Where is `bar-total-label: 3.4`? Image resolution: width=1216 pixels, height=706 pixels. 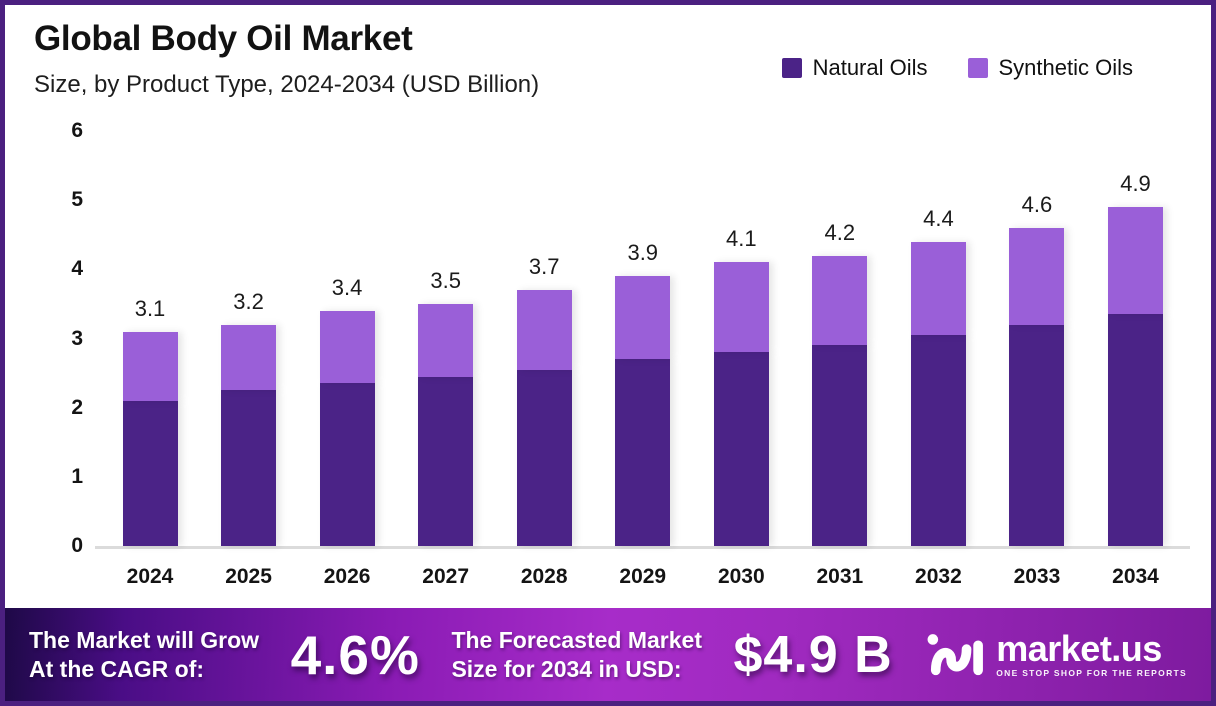
bar-total-label: 3.4 is located at coordinates (347, 287).